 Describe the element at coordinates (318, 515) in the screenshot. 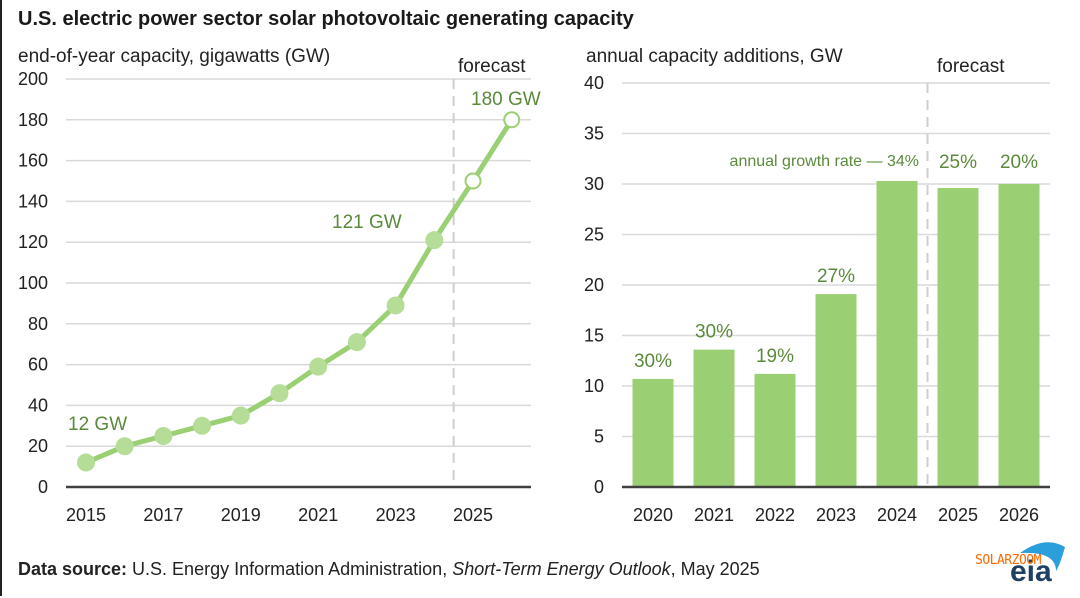

I see `left-x-tick-label: 2021` at that location.